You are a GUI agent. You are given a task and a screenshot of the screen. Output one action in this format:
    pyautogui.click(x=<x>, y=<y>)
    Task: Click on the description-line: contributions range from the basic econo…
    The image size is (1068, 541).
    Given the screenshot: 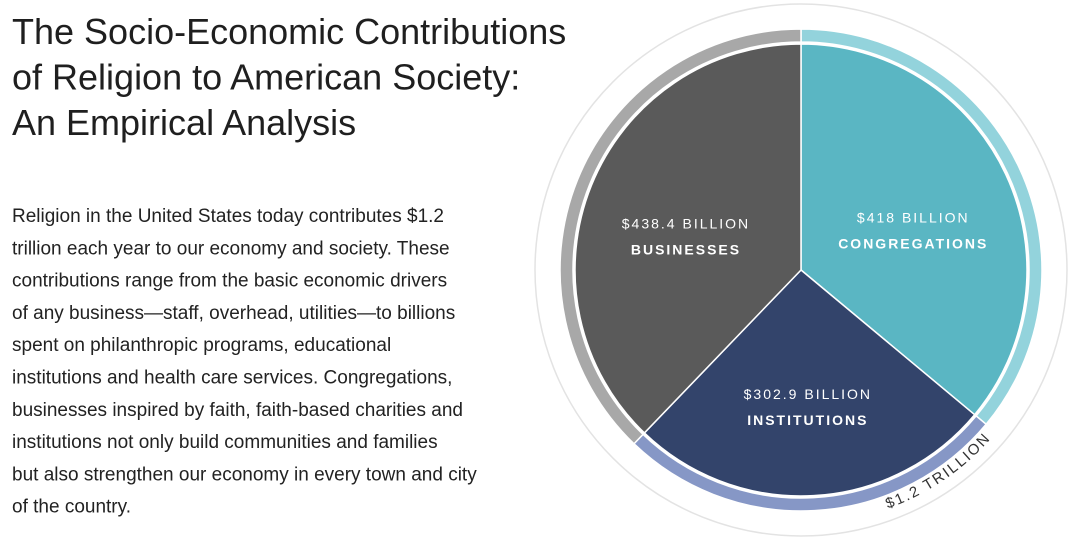 What is the action you would take?
    pyautogui.click(x=229, y=281)
    